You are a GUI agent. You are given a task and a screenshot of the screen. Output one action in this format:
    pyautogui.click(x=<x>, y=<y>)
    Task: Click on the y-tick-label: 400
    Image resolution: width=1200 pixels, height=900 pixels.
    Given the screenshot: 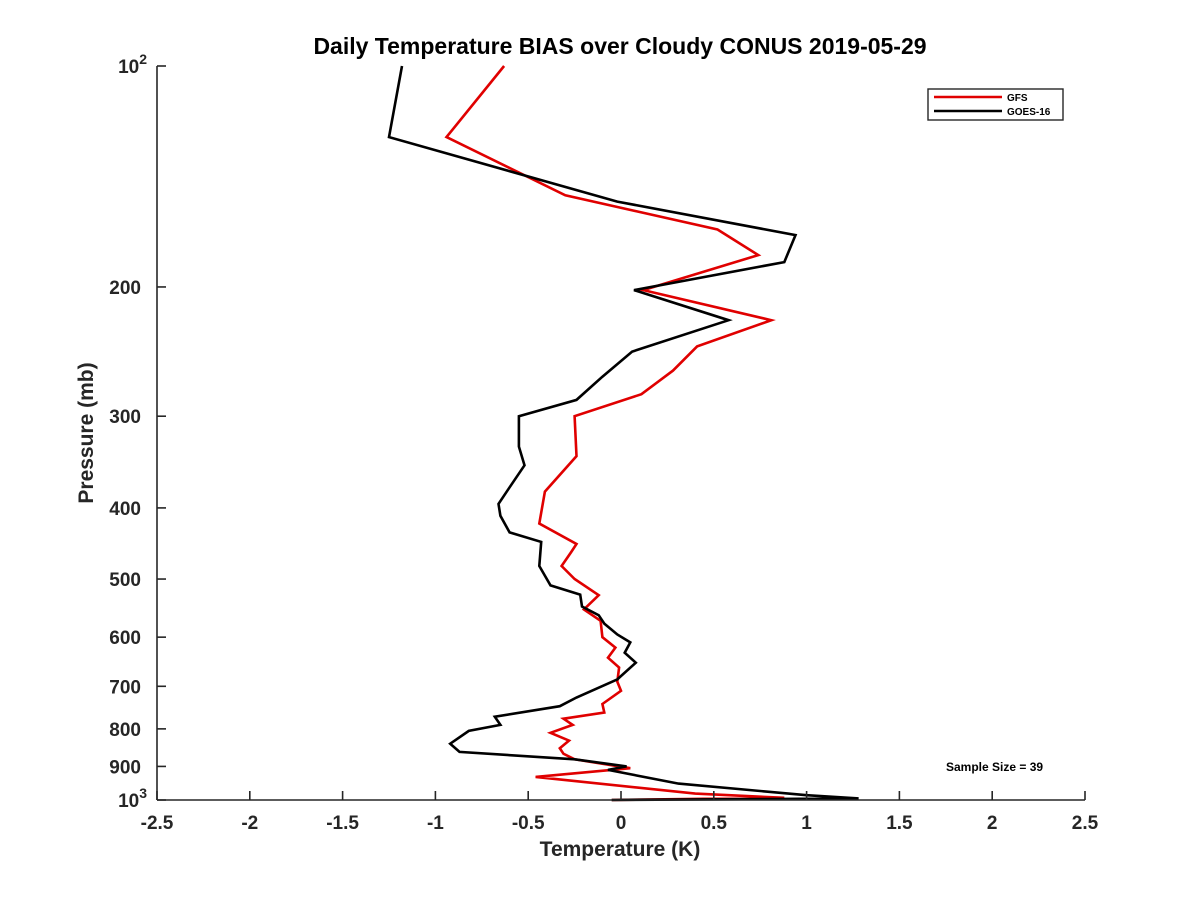 What is the action you would take?
    pyautogui.click(x=125, y=509)
    